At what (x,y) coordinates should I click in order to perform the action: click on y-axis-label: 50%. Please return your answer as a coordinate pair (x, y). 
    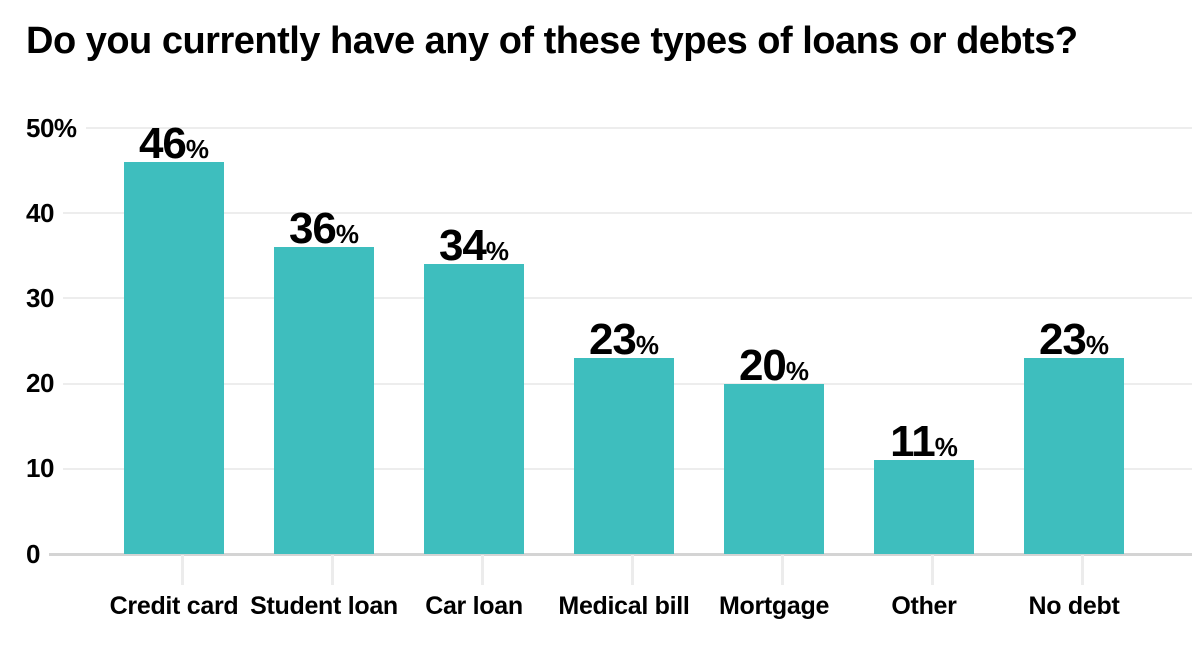
    Looking at the image, I should click on (51, 127).